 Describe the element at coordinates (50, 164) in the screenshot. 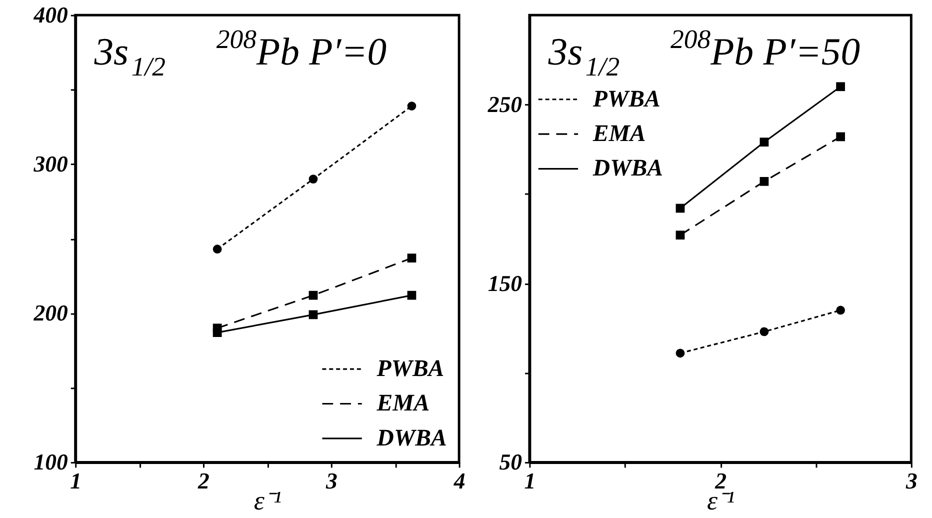

I see `y-tick-label: 300` at that location.